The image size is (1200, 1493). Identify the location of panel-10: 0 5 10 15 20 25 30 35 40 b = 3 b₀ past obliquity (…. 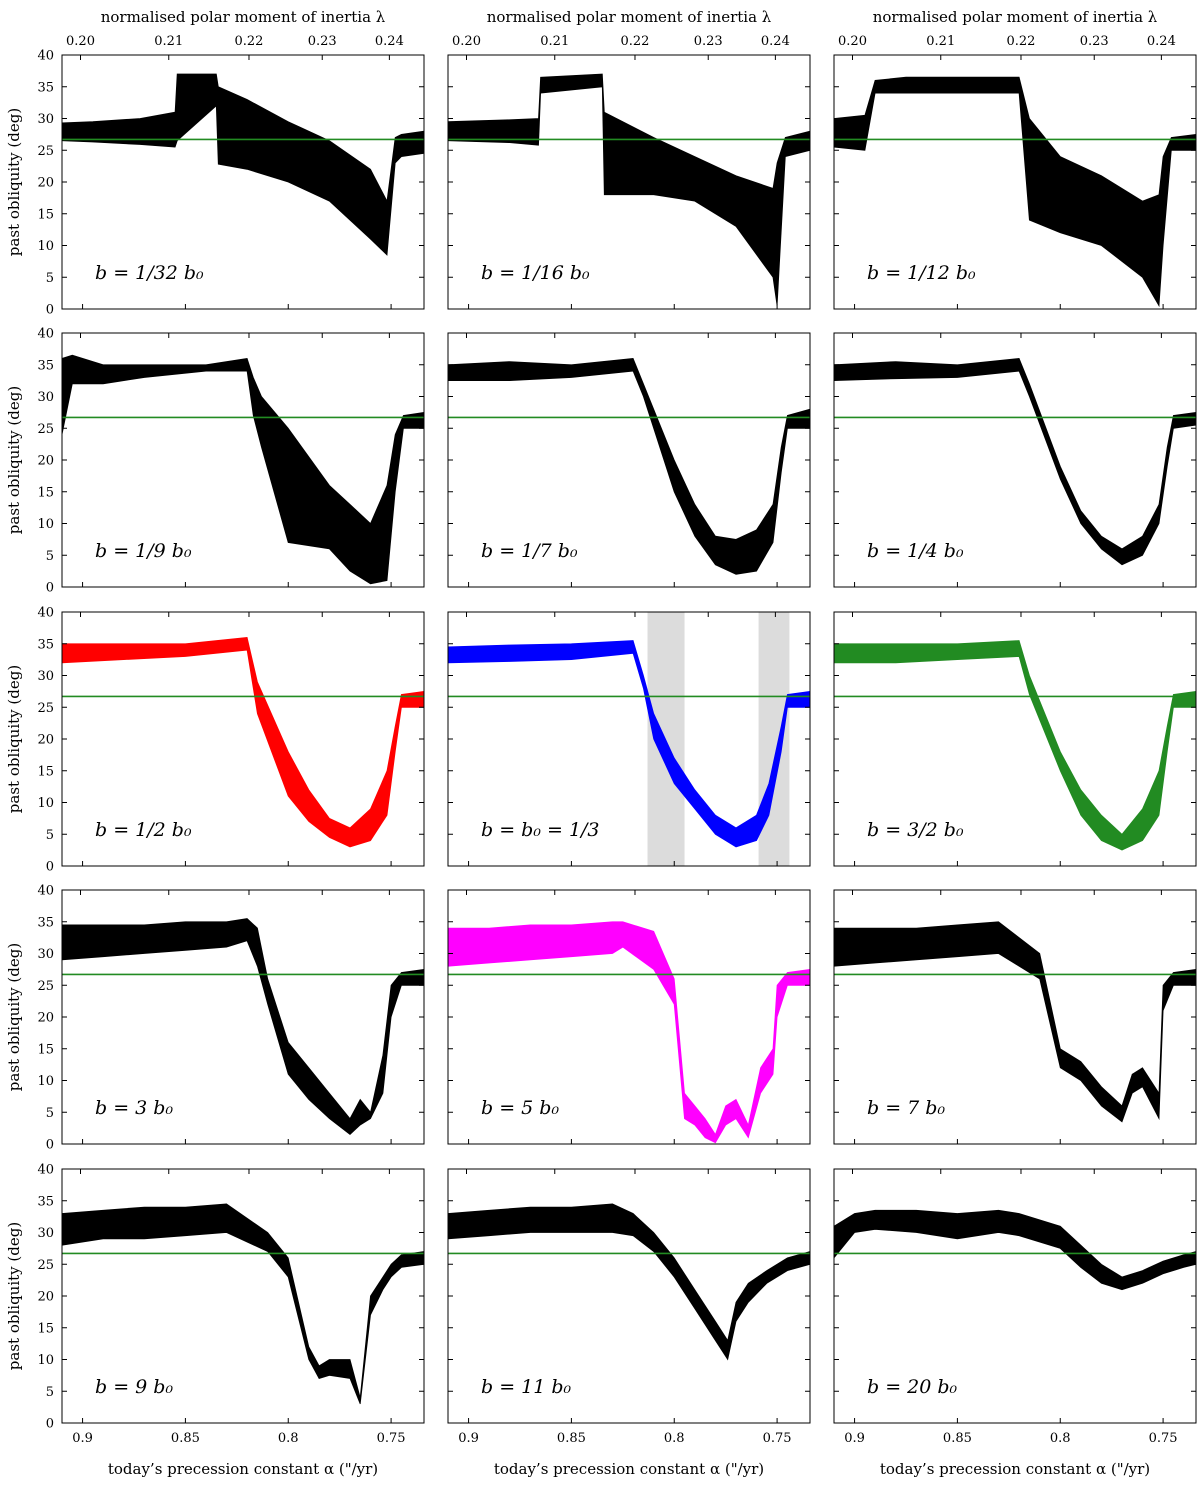
(215, 1018).